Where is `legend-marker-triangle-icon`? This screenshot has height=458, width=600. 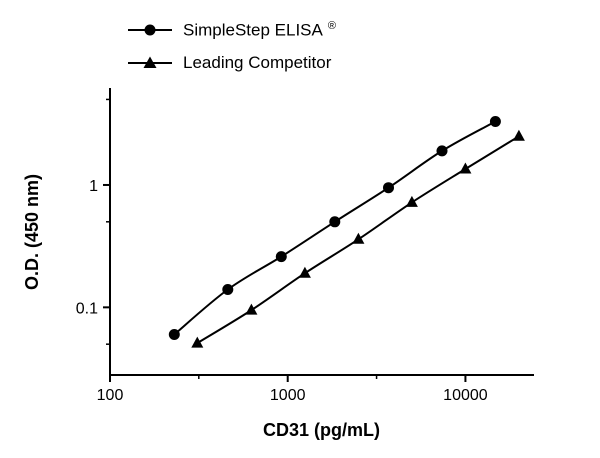
legend-marker-triangle-icon is located at coordinates (150, 62).